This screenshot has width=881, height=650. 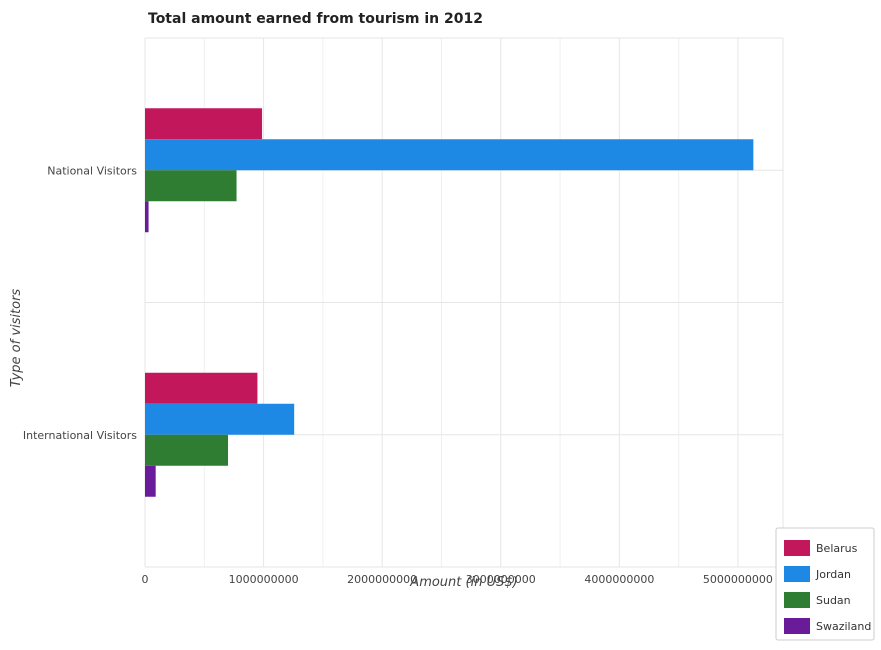 What do you see at coordinates (833, 574) in the screenshot?
I see `legend-label: Jordan` at bounding box center [833, 574].